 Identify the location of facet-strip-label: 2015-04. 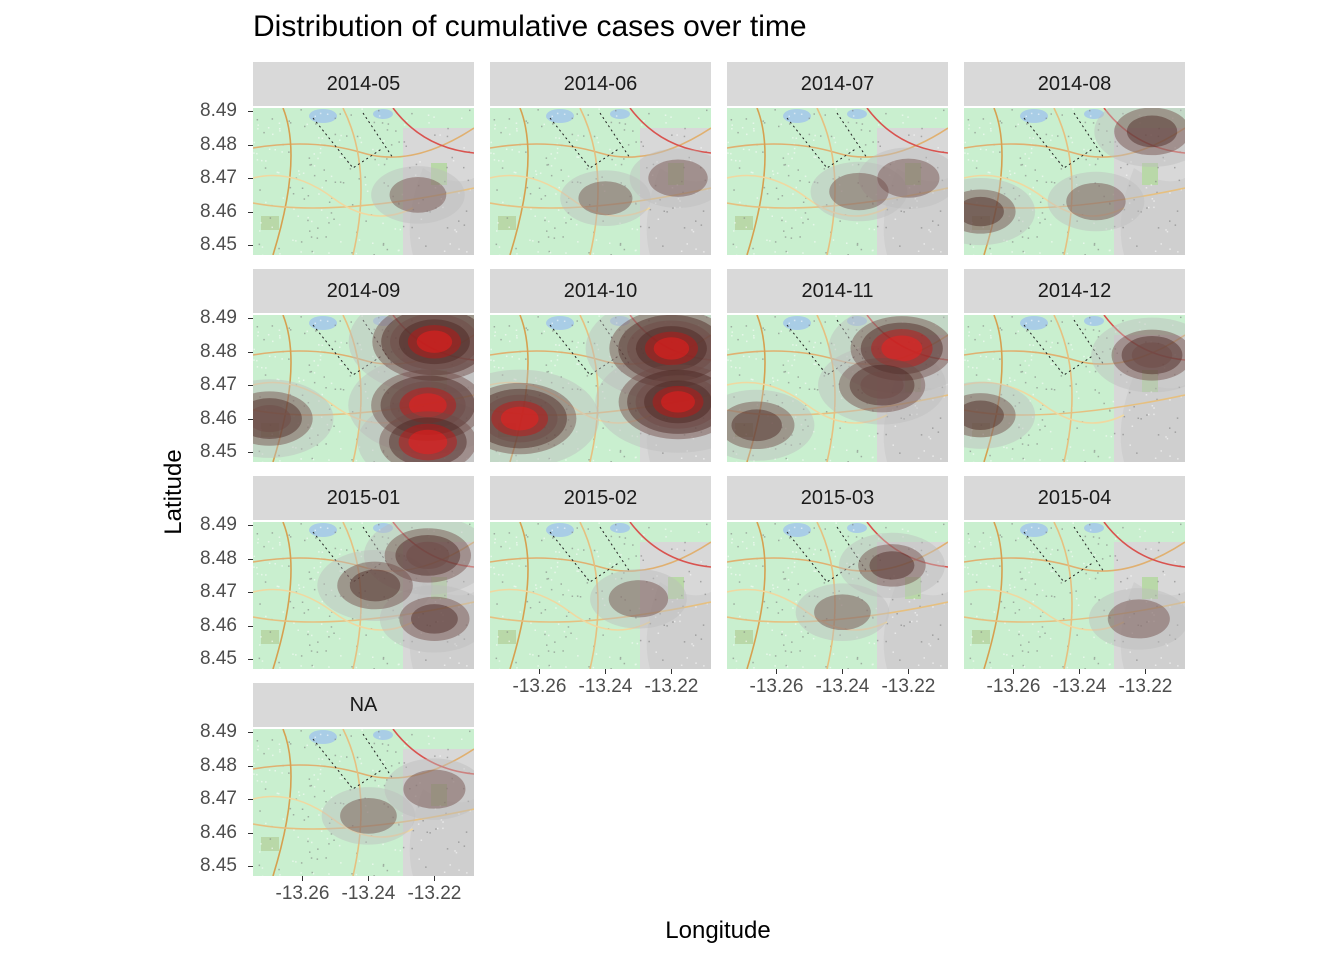
(1074, 498).